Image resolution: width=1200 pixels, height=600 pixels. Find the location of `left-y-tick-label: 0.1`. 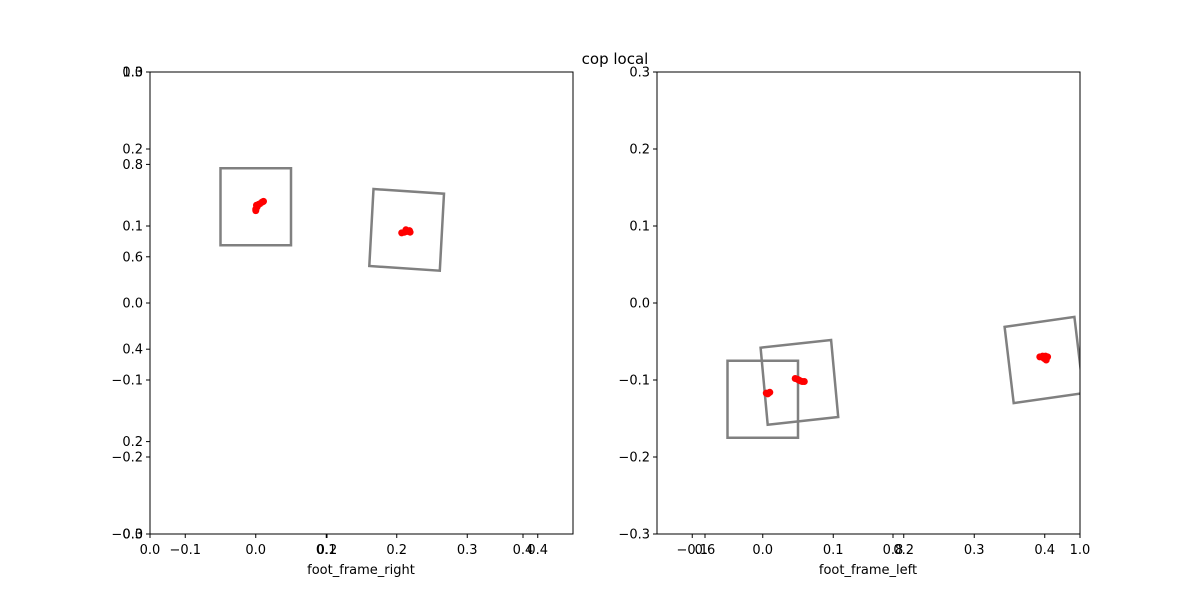

left-y-tick-label: 0.1 is located at coordinates (639, 227).